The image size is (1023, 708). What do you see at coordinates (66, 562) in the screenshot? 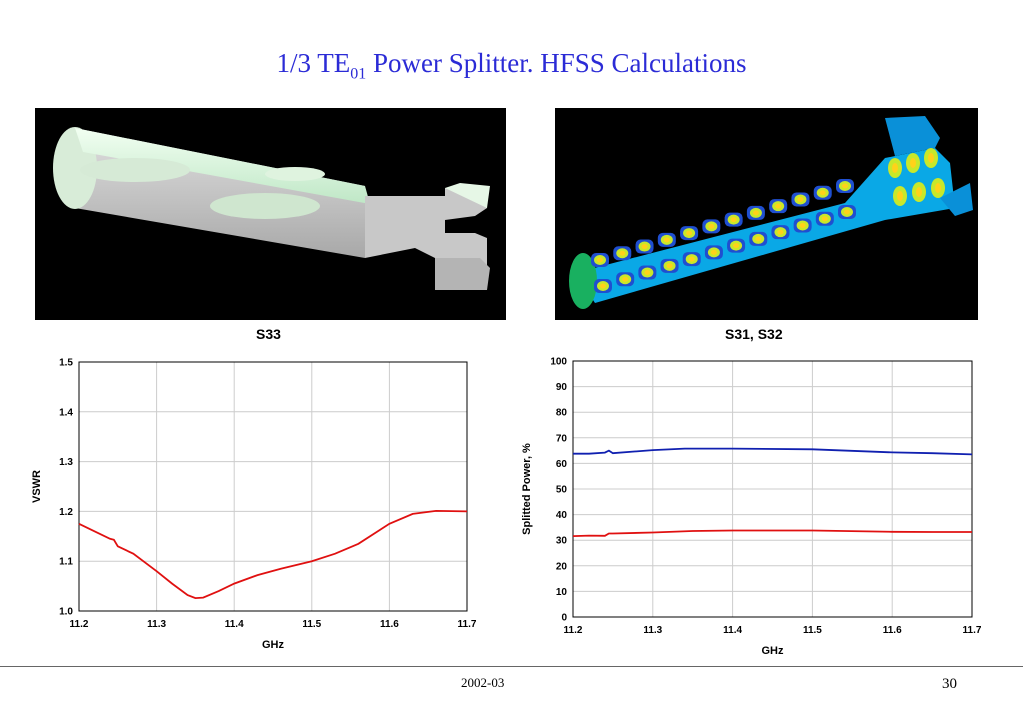
I see `y-tick-label: 1.1` at bounding box center [66, 562].